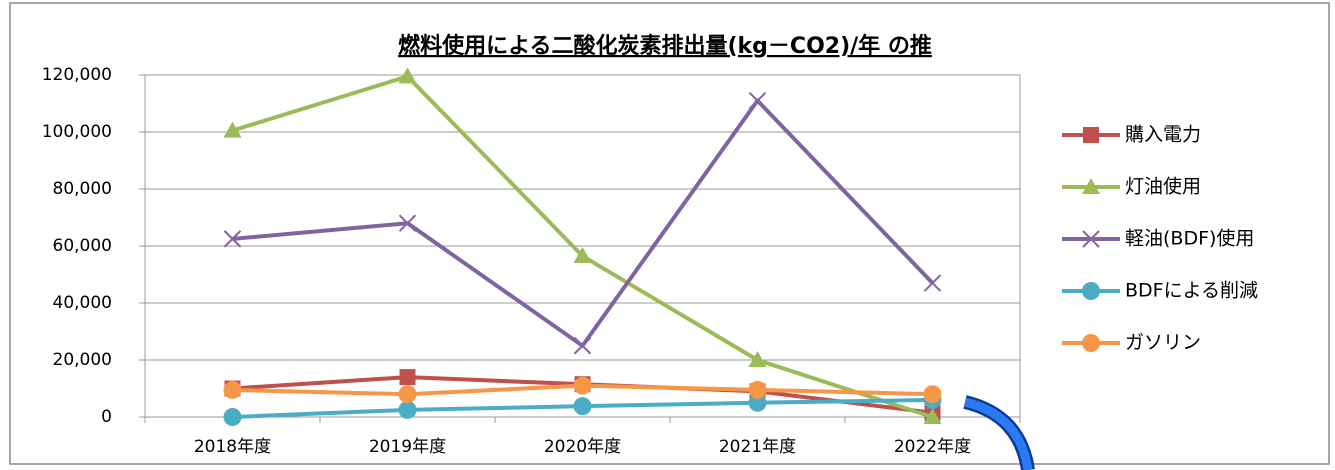 Image resolution: width=1335 pixels, height=470 pixels. I want to click on x-tick-label: 2020年度, so click(582, 447).